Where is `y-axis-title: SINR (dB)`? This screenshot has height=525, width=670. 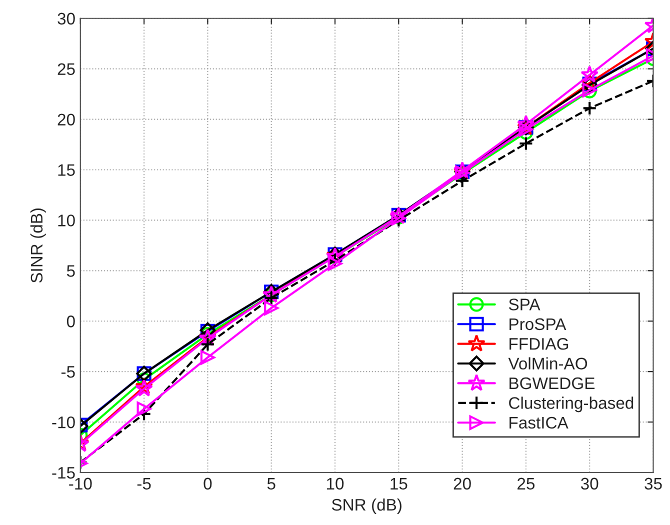
y-axis-title: SINR (dB) is located at coordinates (38, 245).